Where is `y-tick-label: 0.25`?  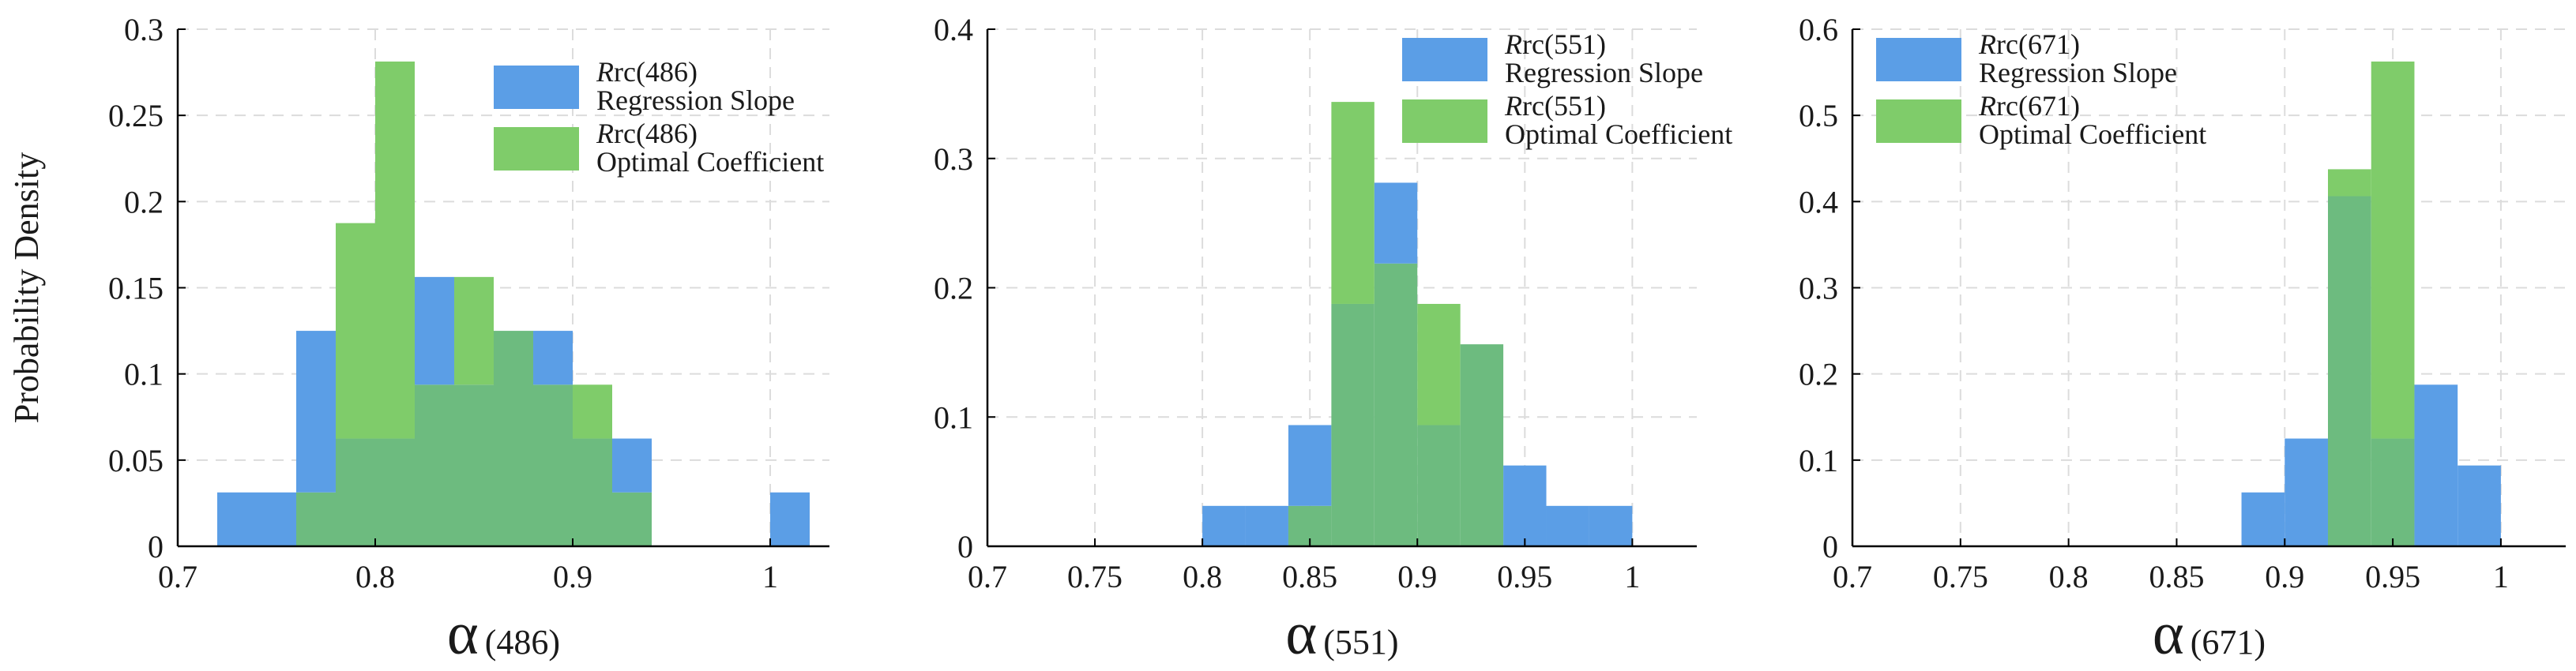 y-tick-label: 0.25 is located at coordinates (136, 116).